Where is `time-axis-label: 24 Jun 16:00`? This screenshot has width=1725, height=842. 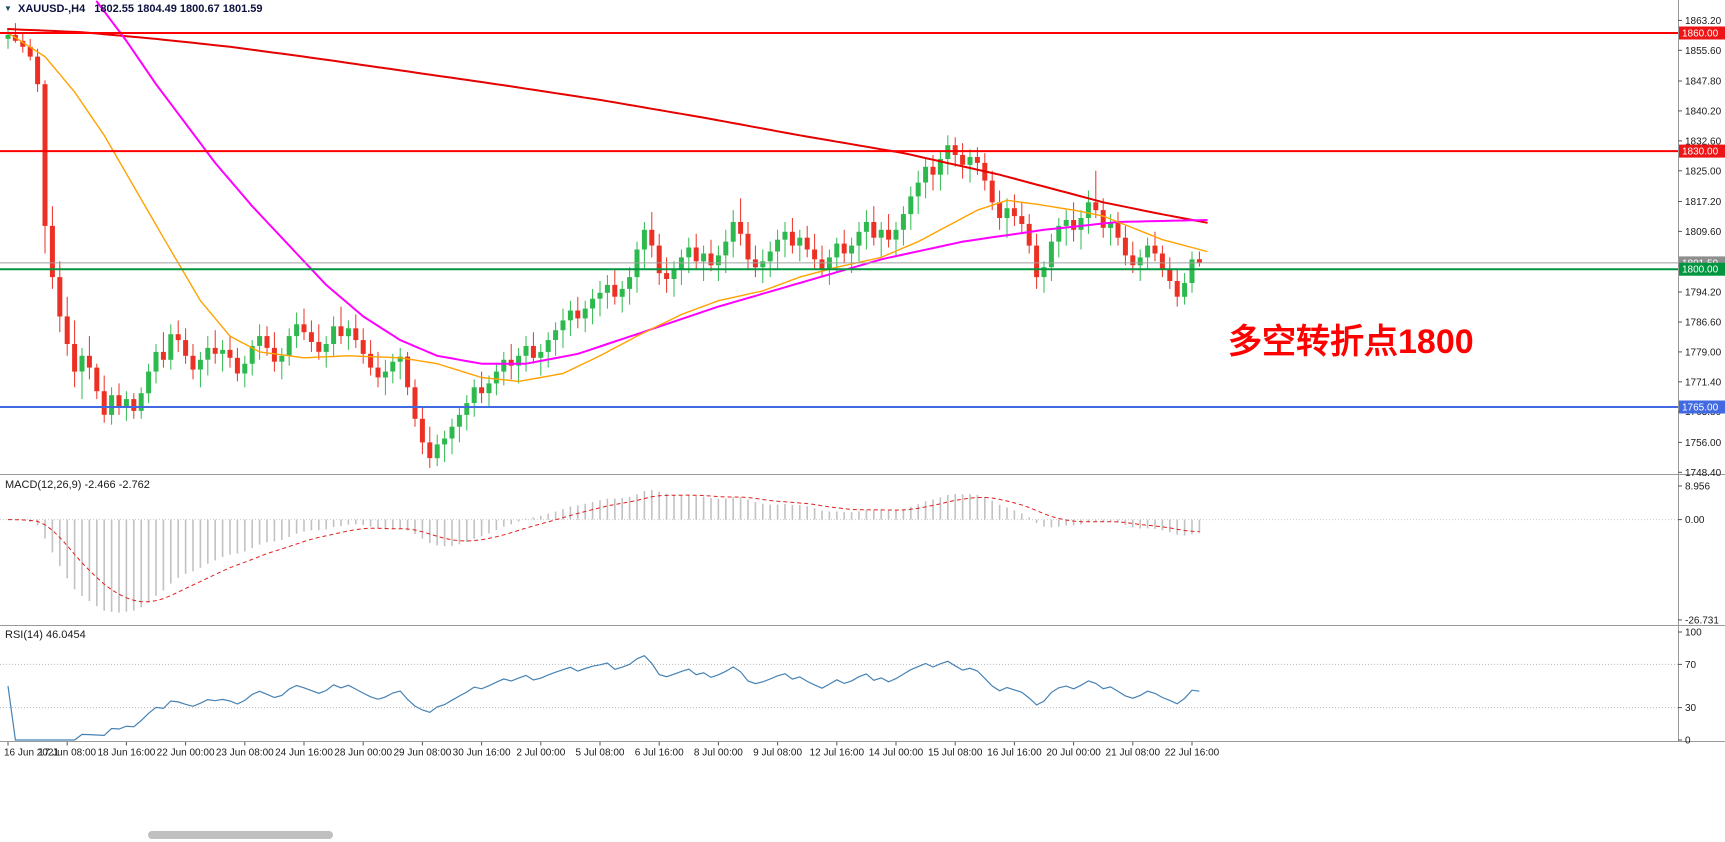 time-axis-label: 24 Jun 16:00 is located at coordinates (304, 753).